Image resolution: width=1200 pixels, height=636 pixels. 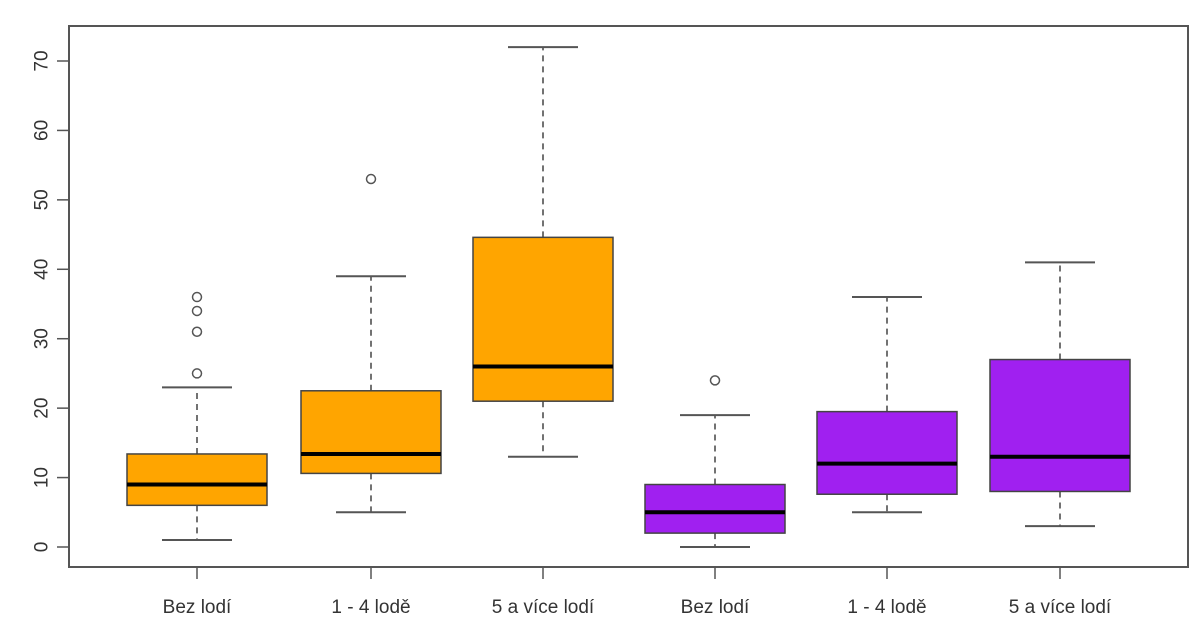 I want to click on y-tick-label: 40, so click(x=42, y=269).